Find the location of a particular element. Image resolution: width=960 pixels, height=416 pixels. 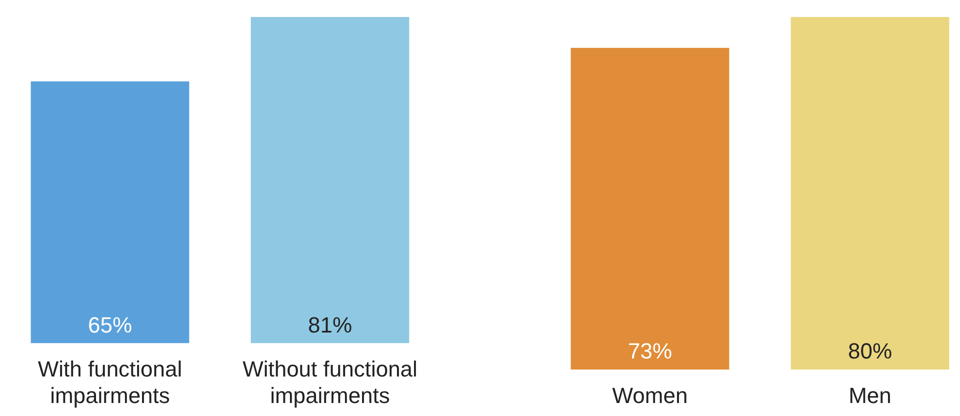

x-tick-label: Men is located at coordinates (870, 395).